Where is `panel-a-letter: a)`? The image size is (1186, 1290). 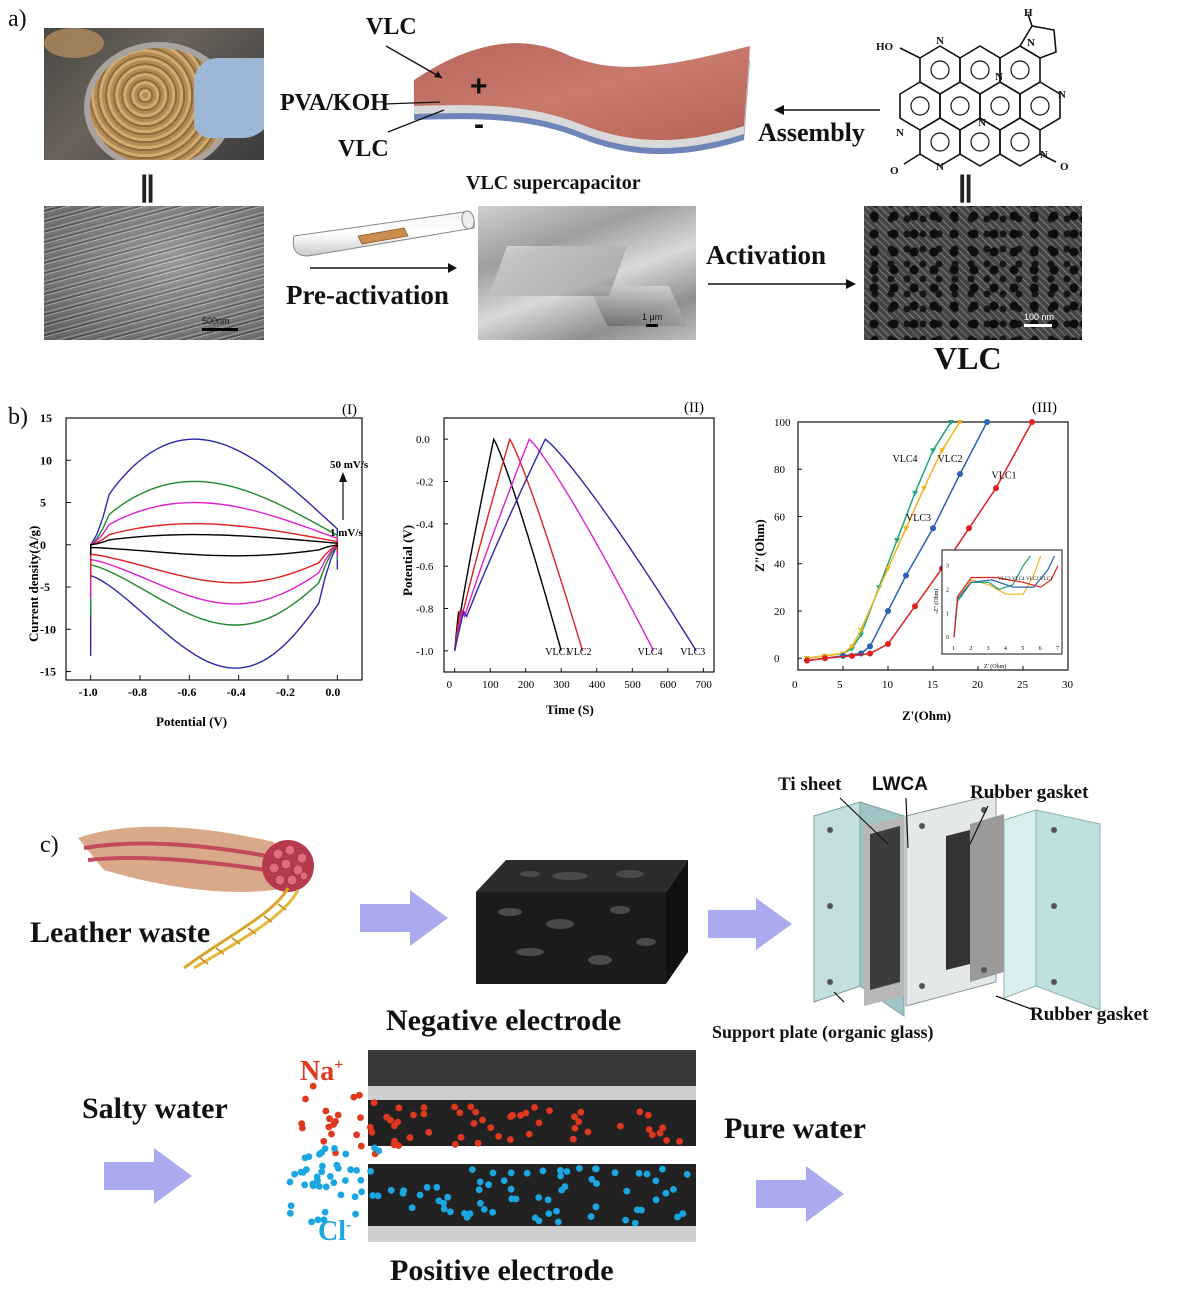 panel-a-letter: a) is located at coordinates (17, 19).